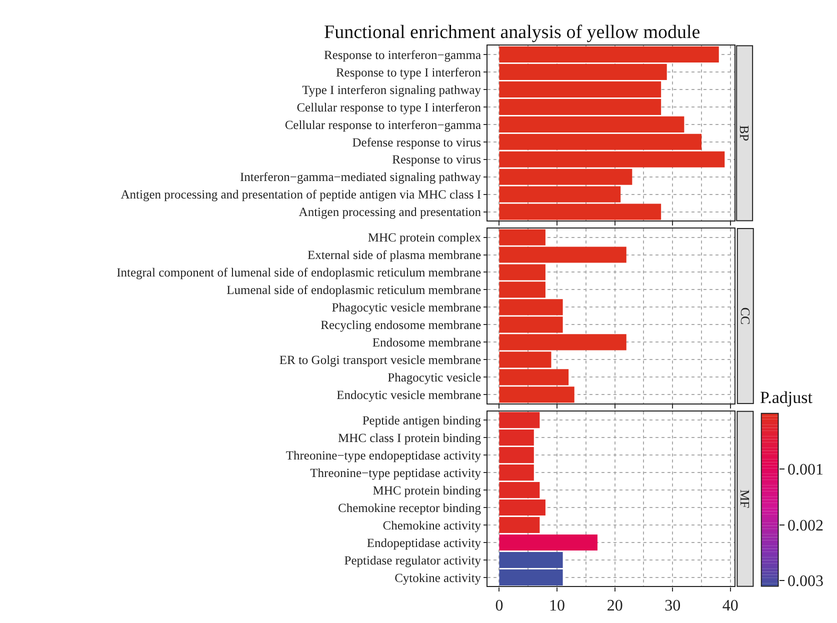 Image resolution: width=837 pixels, height=623 pixels. What do you see at coordinates (389, 107) in the screenshot?
I see `y-tick-label: Cellular response to type I interferon` at bounding box center [389, 107].